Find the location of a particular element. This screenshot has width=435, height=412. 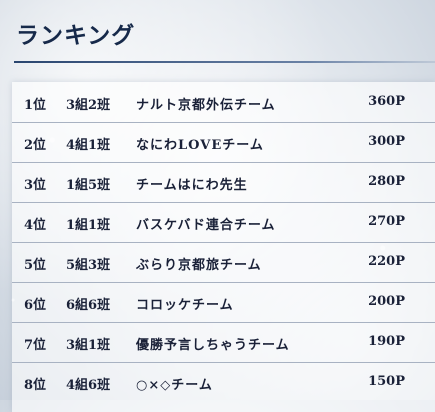

rank-label: 4位 is located at coordinates (35, 225).